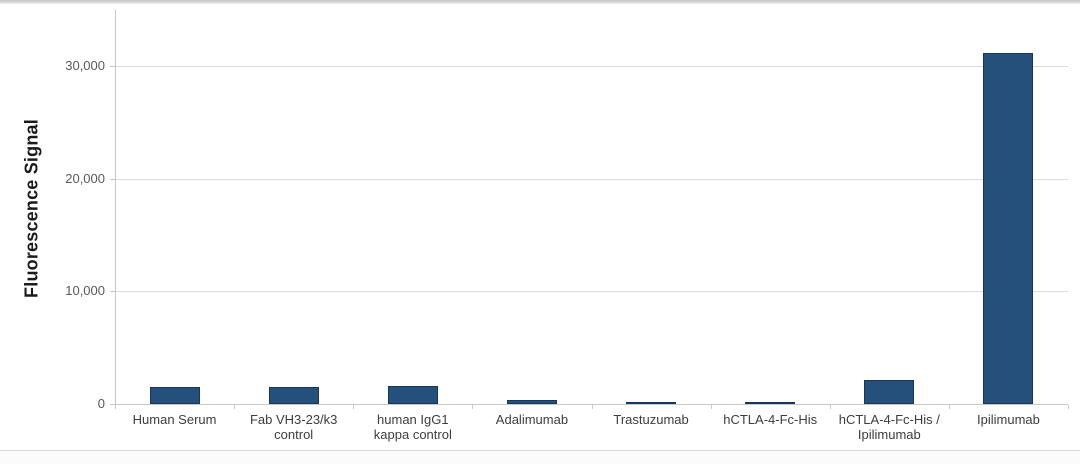 Image resolution: width=1080 pixels, height=464 pixels. Describe the element at coordinates (85, 178) in the screenshot. I see `y-tick-label: 20,000` at that location.